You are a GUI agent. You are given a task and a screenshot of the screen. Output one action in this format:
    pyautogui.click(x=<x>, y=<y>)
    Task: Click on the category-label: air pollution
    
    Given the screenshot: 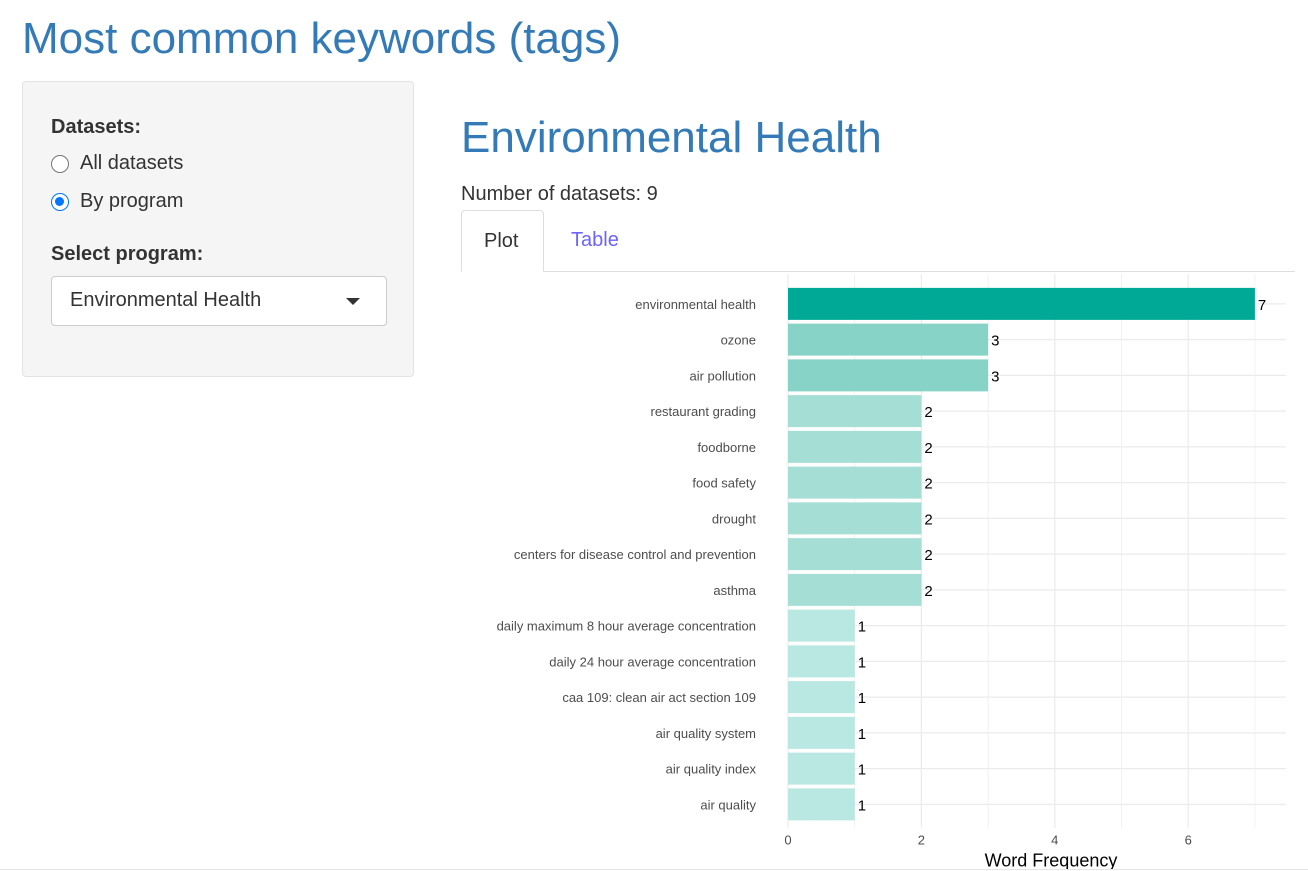 What is the action you would take?
    pyautogui.click(x=723, y=375)
    